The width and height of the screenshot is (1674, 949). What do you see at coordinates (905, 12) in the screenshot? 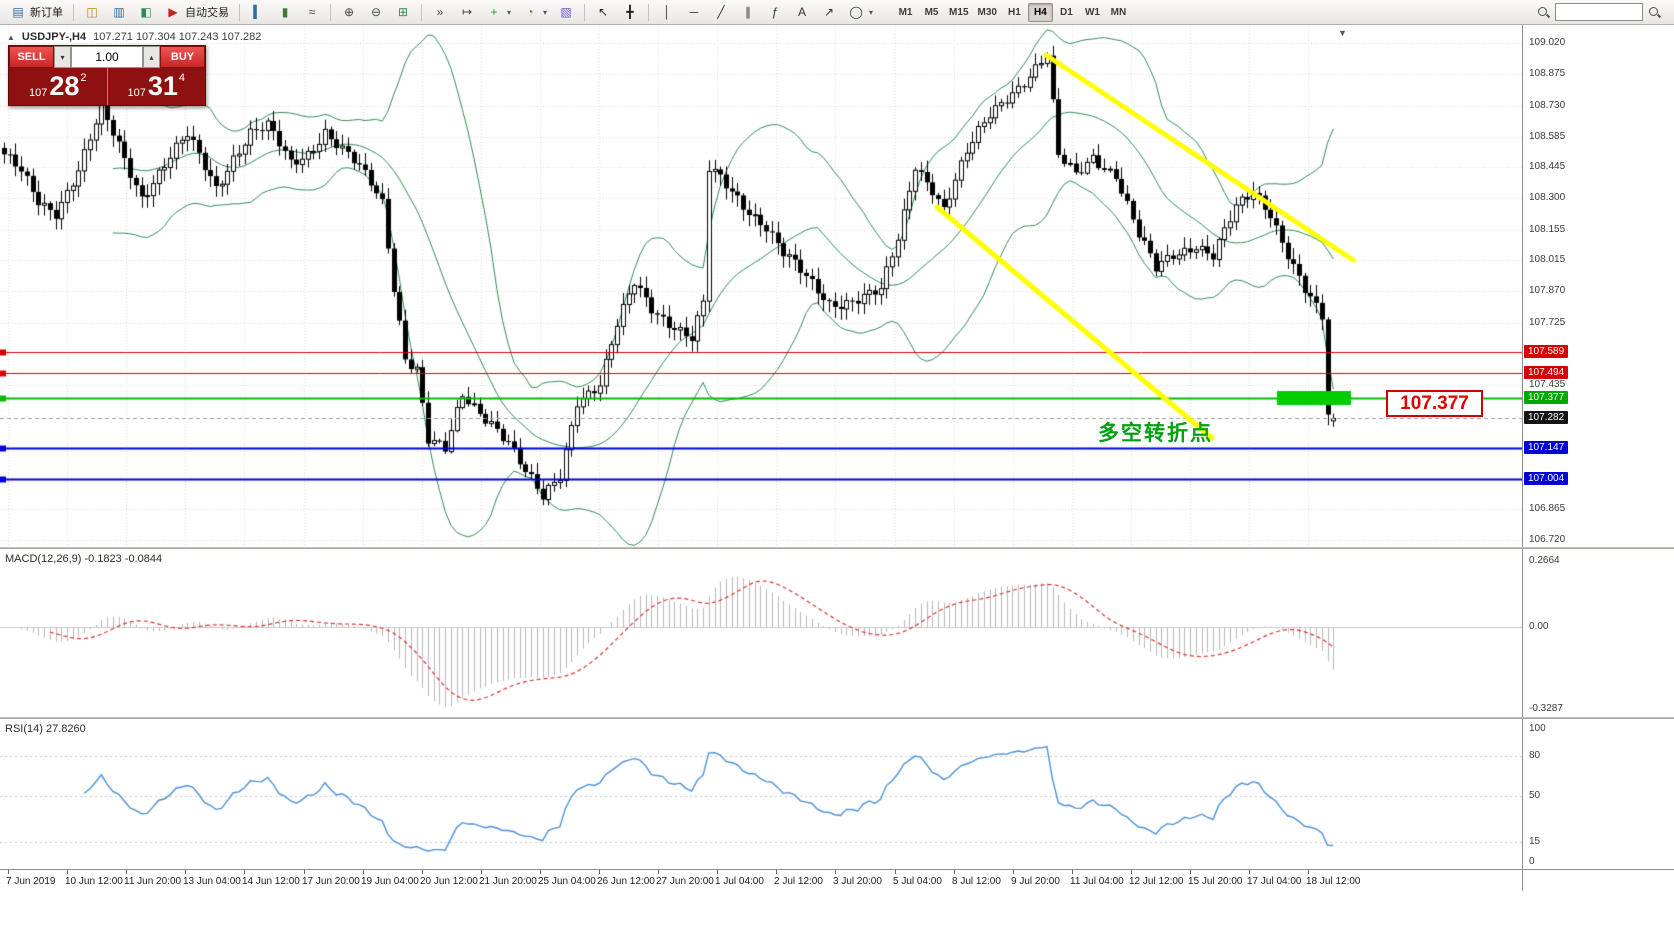
I see `timeframe-m1: M1` at bounding box center [905, 12].